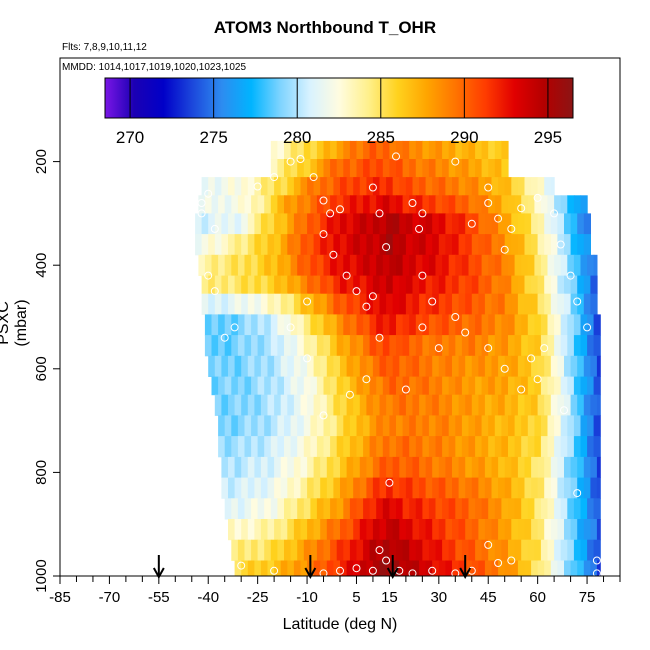 The width and height of the screenshot is (650, 650). I want to click on colorbar-tick-label: 270, so click(130, 137).